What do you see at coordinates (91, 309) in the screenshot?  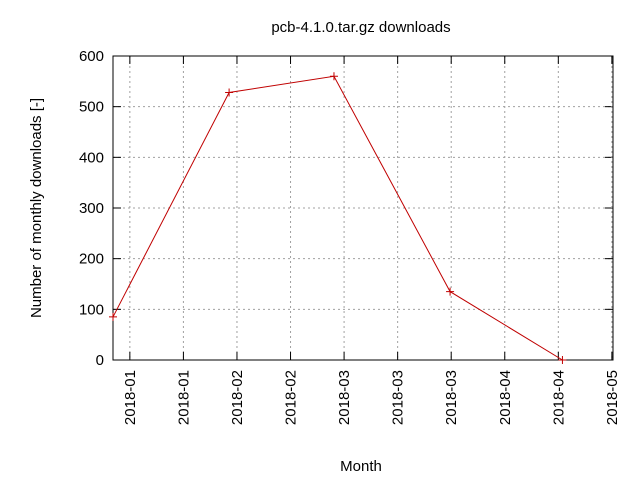 I see `y-tick-label: 100` at bounding box center [91, 309].